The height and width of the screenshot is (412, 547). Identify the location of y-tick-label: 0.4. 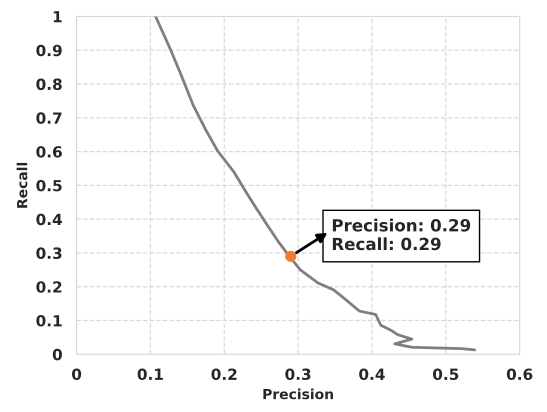
(49, 220).